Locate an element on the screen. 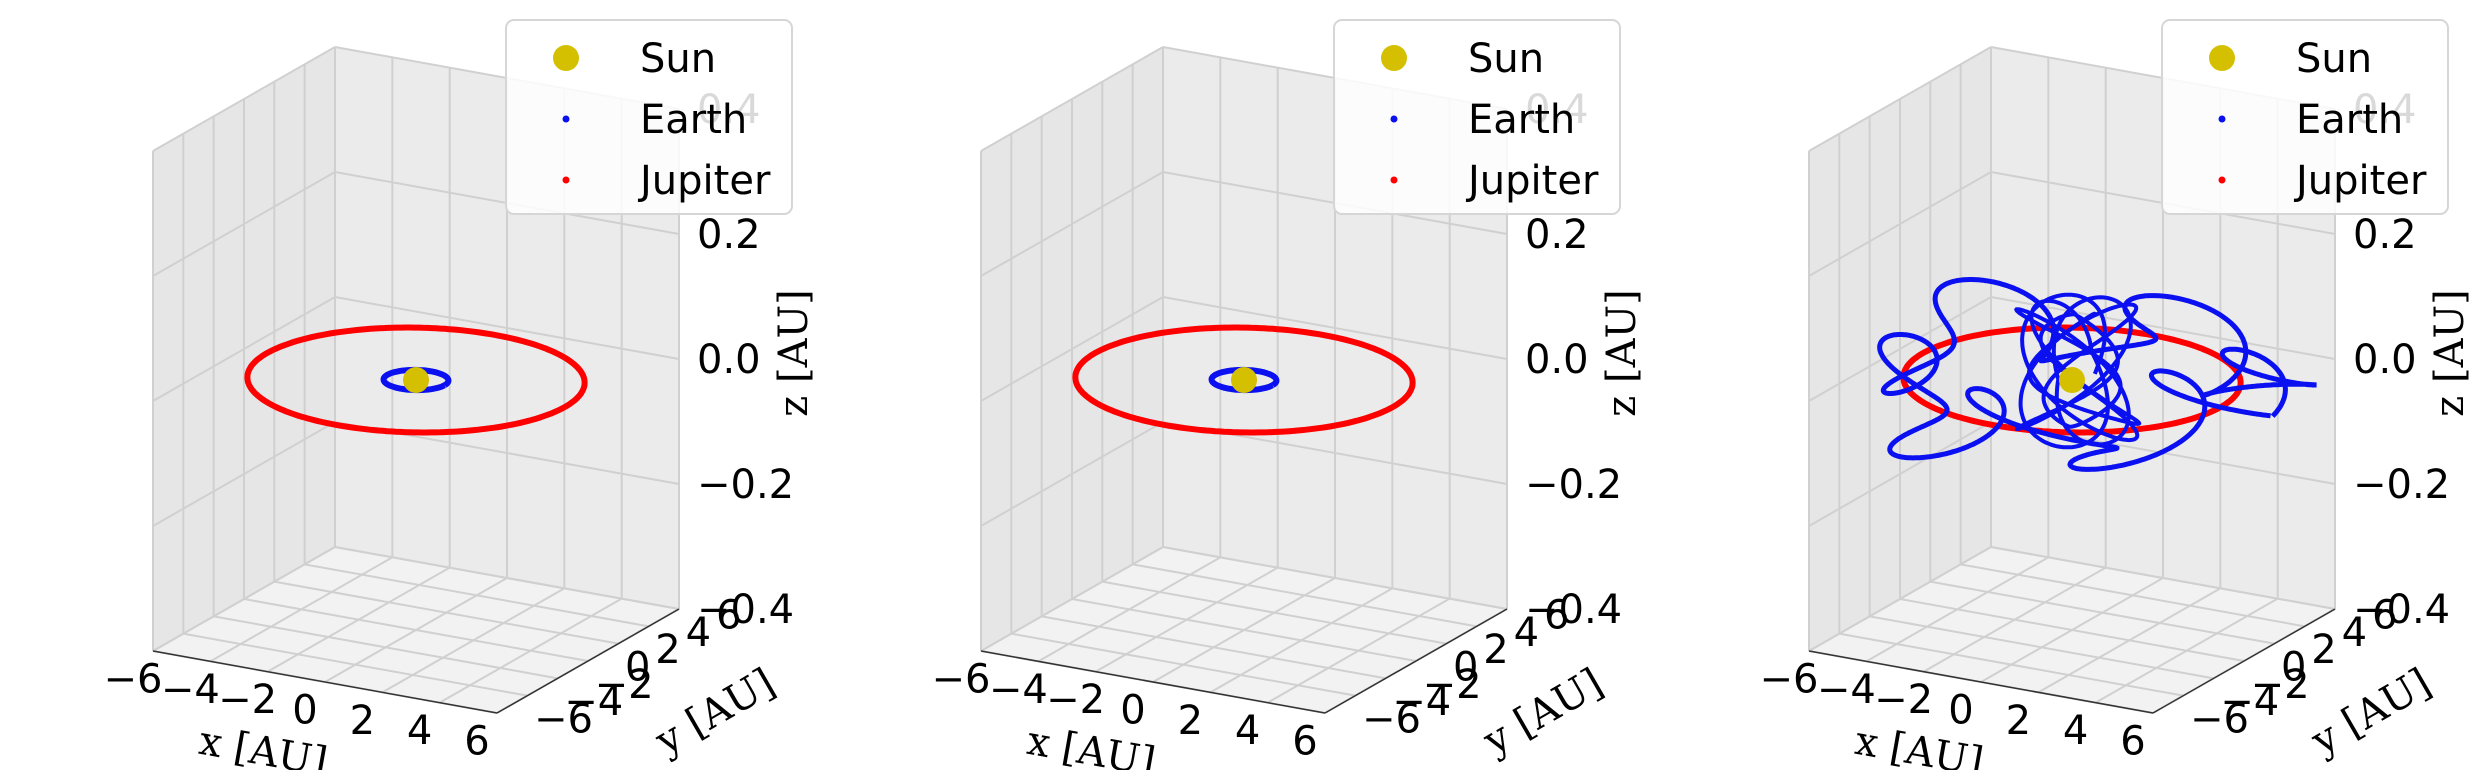  earth-trajectory-inner is located at coordinates (2078, 371).